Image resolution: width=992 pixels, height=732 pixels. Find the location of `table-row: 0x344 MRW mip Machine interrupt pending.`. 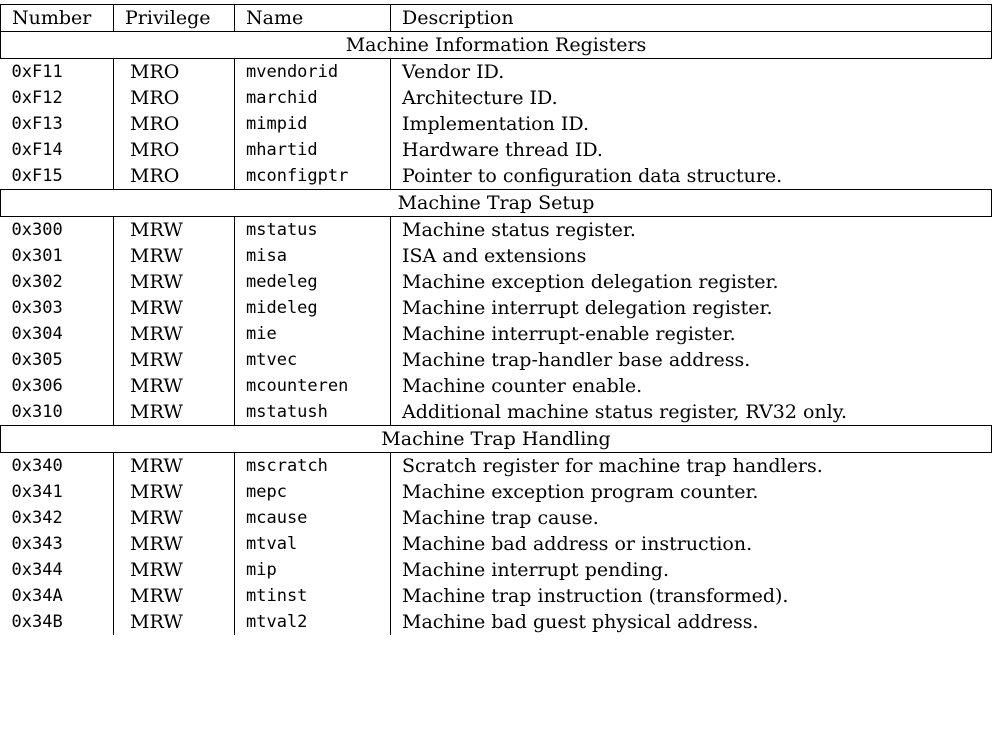

table-row: 0x344 MRW mip Machine interrupt pending. is located at coordinates (496, 570).